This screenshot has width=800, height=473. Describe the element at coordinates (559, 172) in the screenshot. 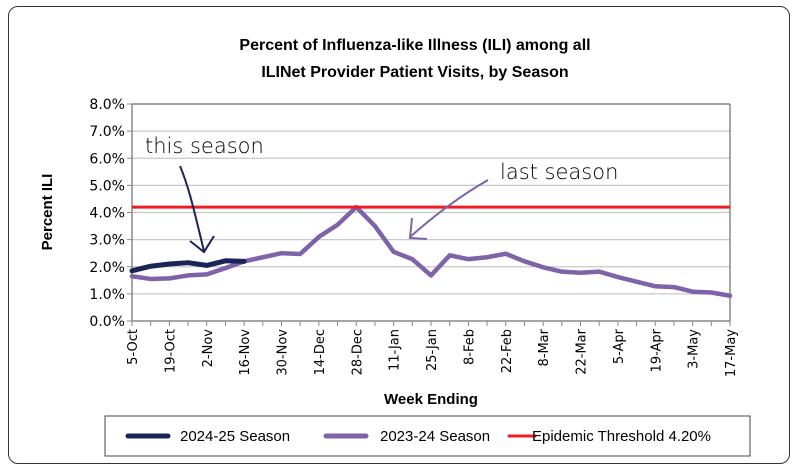

I see `annotation-last-season: last season` at that location.